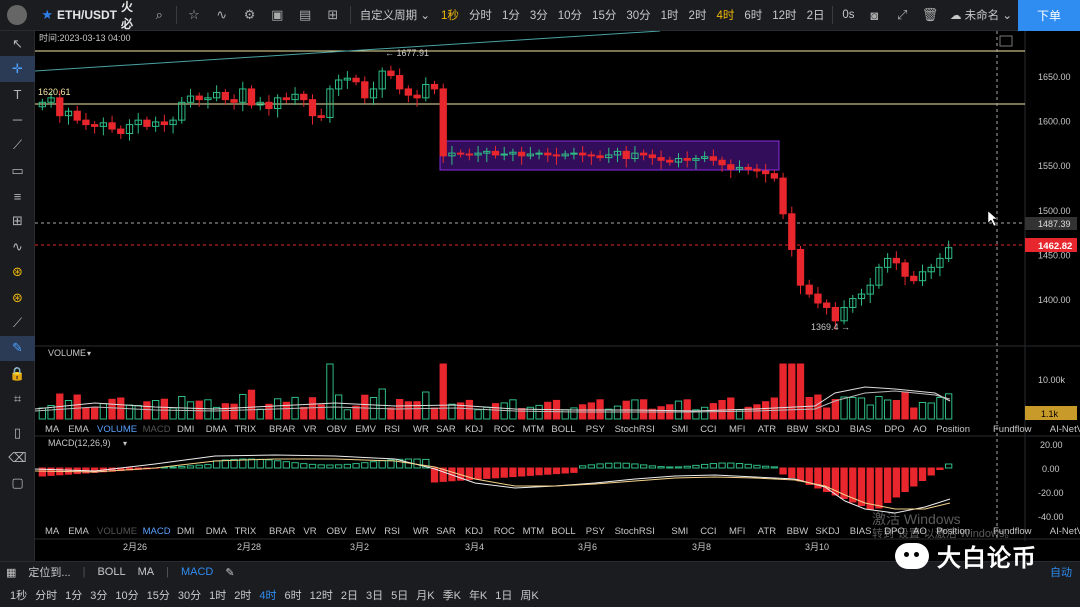 The image size is (1080, 607). Describe the element at coordinates (157, 531) in the screenshot. I see `indicator-tab-macd: MACD` at that location.